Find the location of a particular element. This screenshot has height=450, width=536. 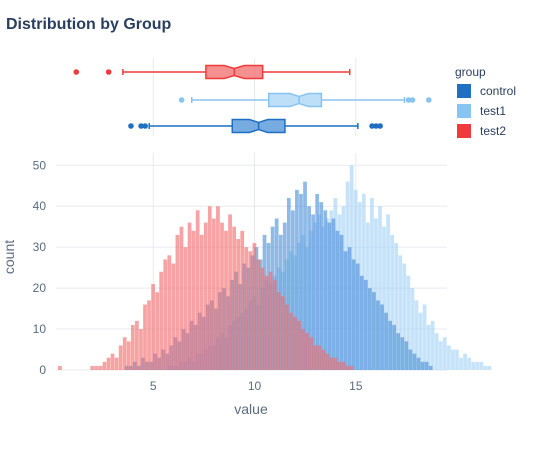

legend-item-test2: test2 is located at coordinates (481, 131).